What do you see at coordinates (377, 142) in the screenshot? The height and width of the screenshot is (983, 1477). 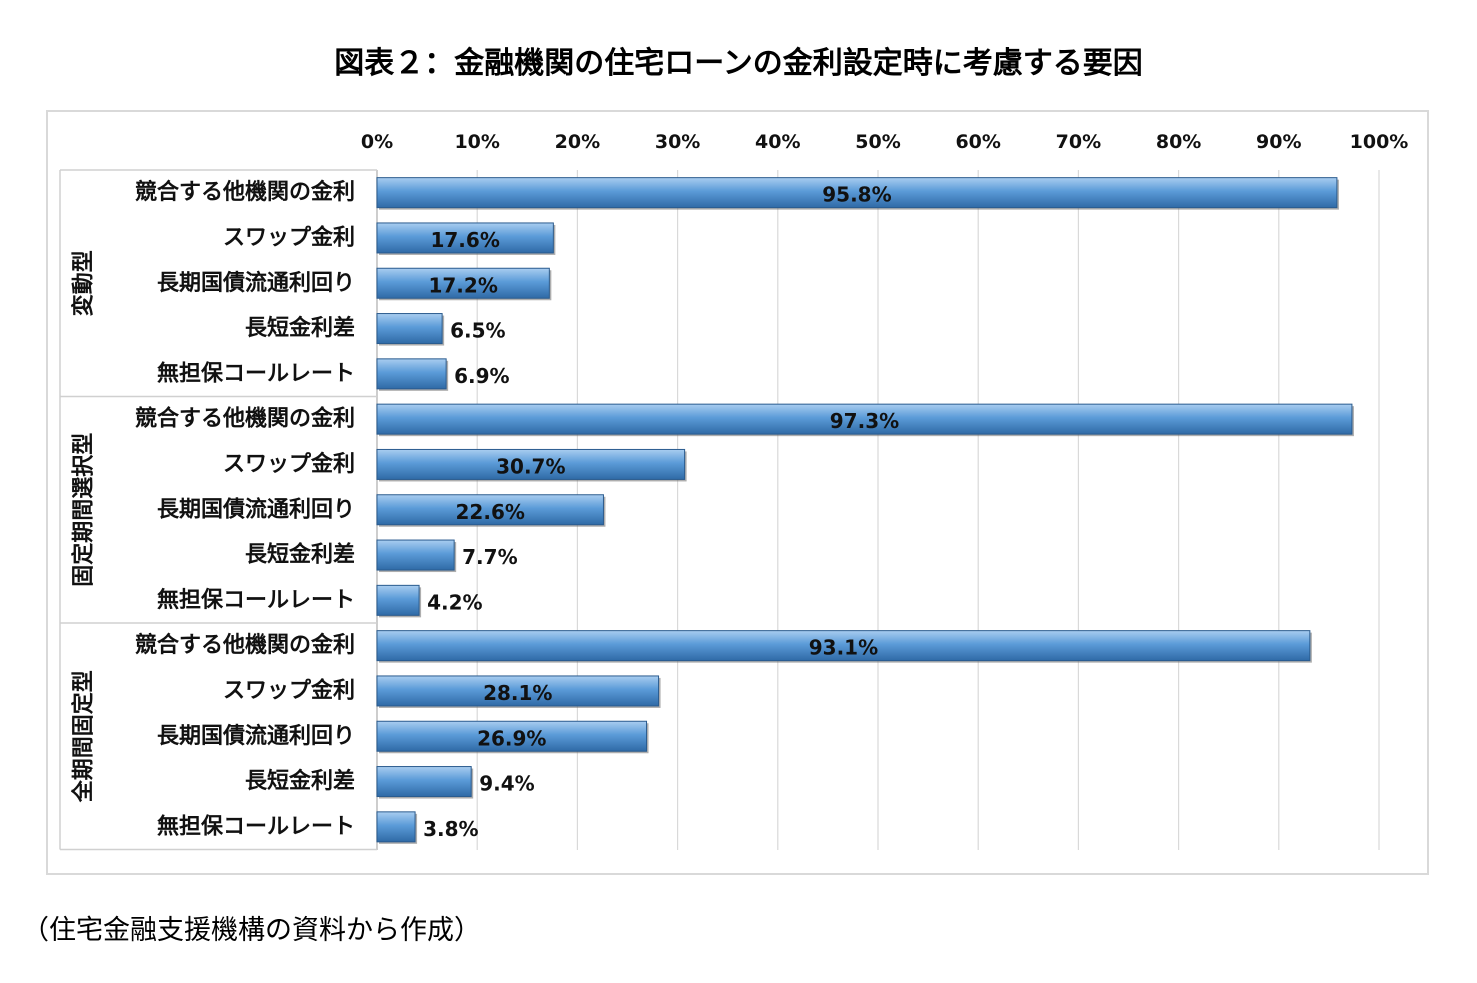 I see `x-tick-label: 0%` at bounding box center [377, 142].